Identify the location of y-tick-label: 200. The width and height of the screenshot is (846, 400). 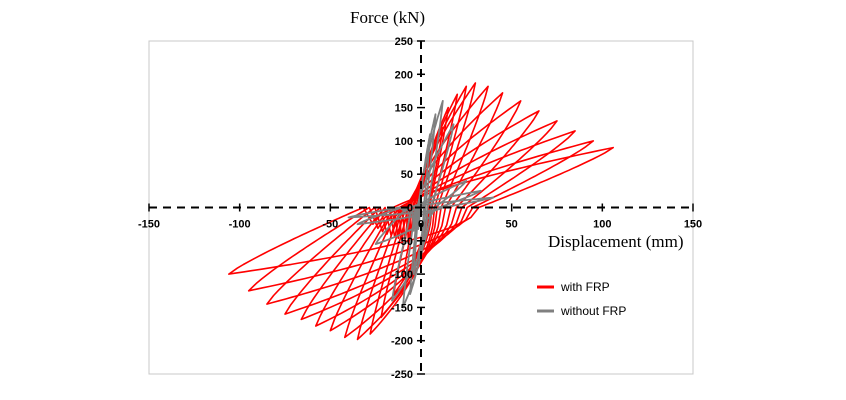
(404, 75).